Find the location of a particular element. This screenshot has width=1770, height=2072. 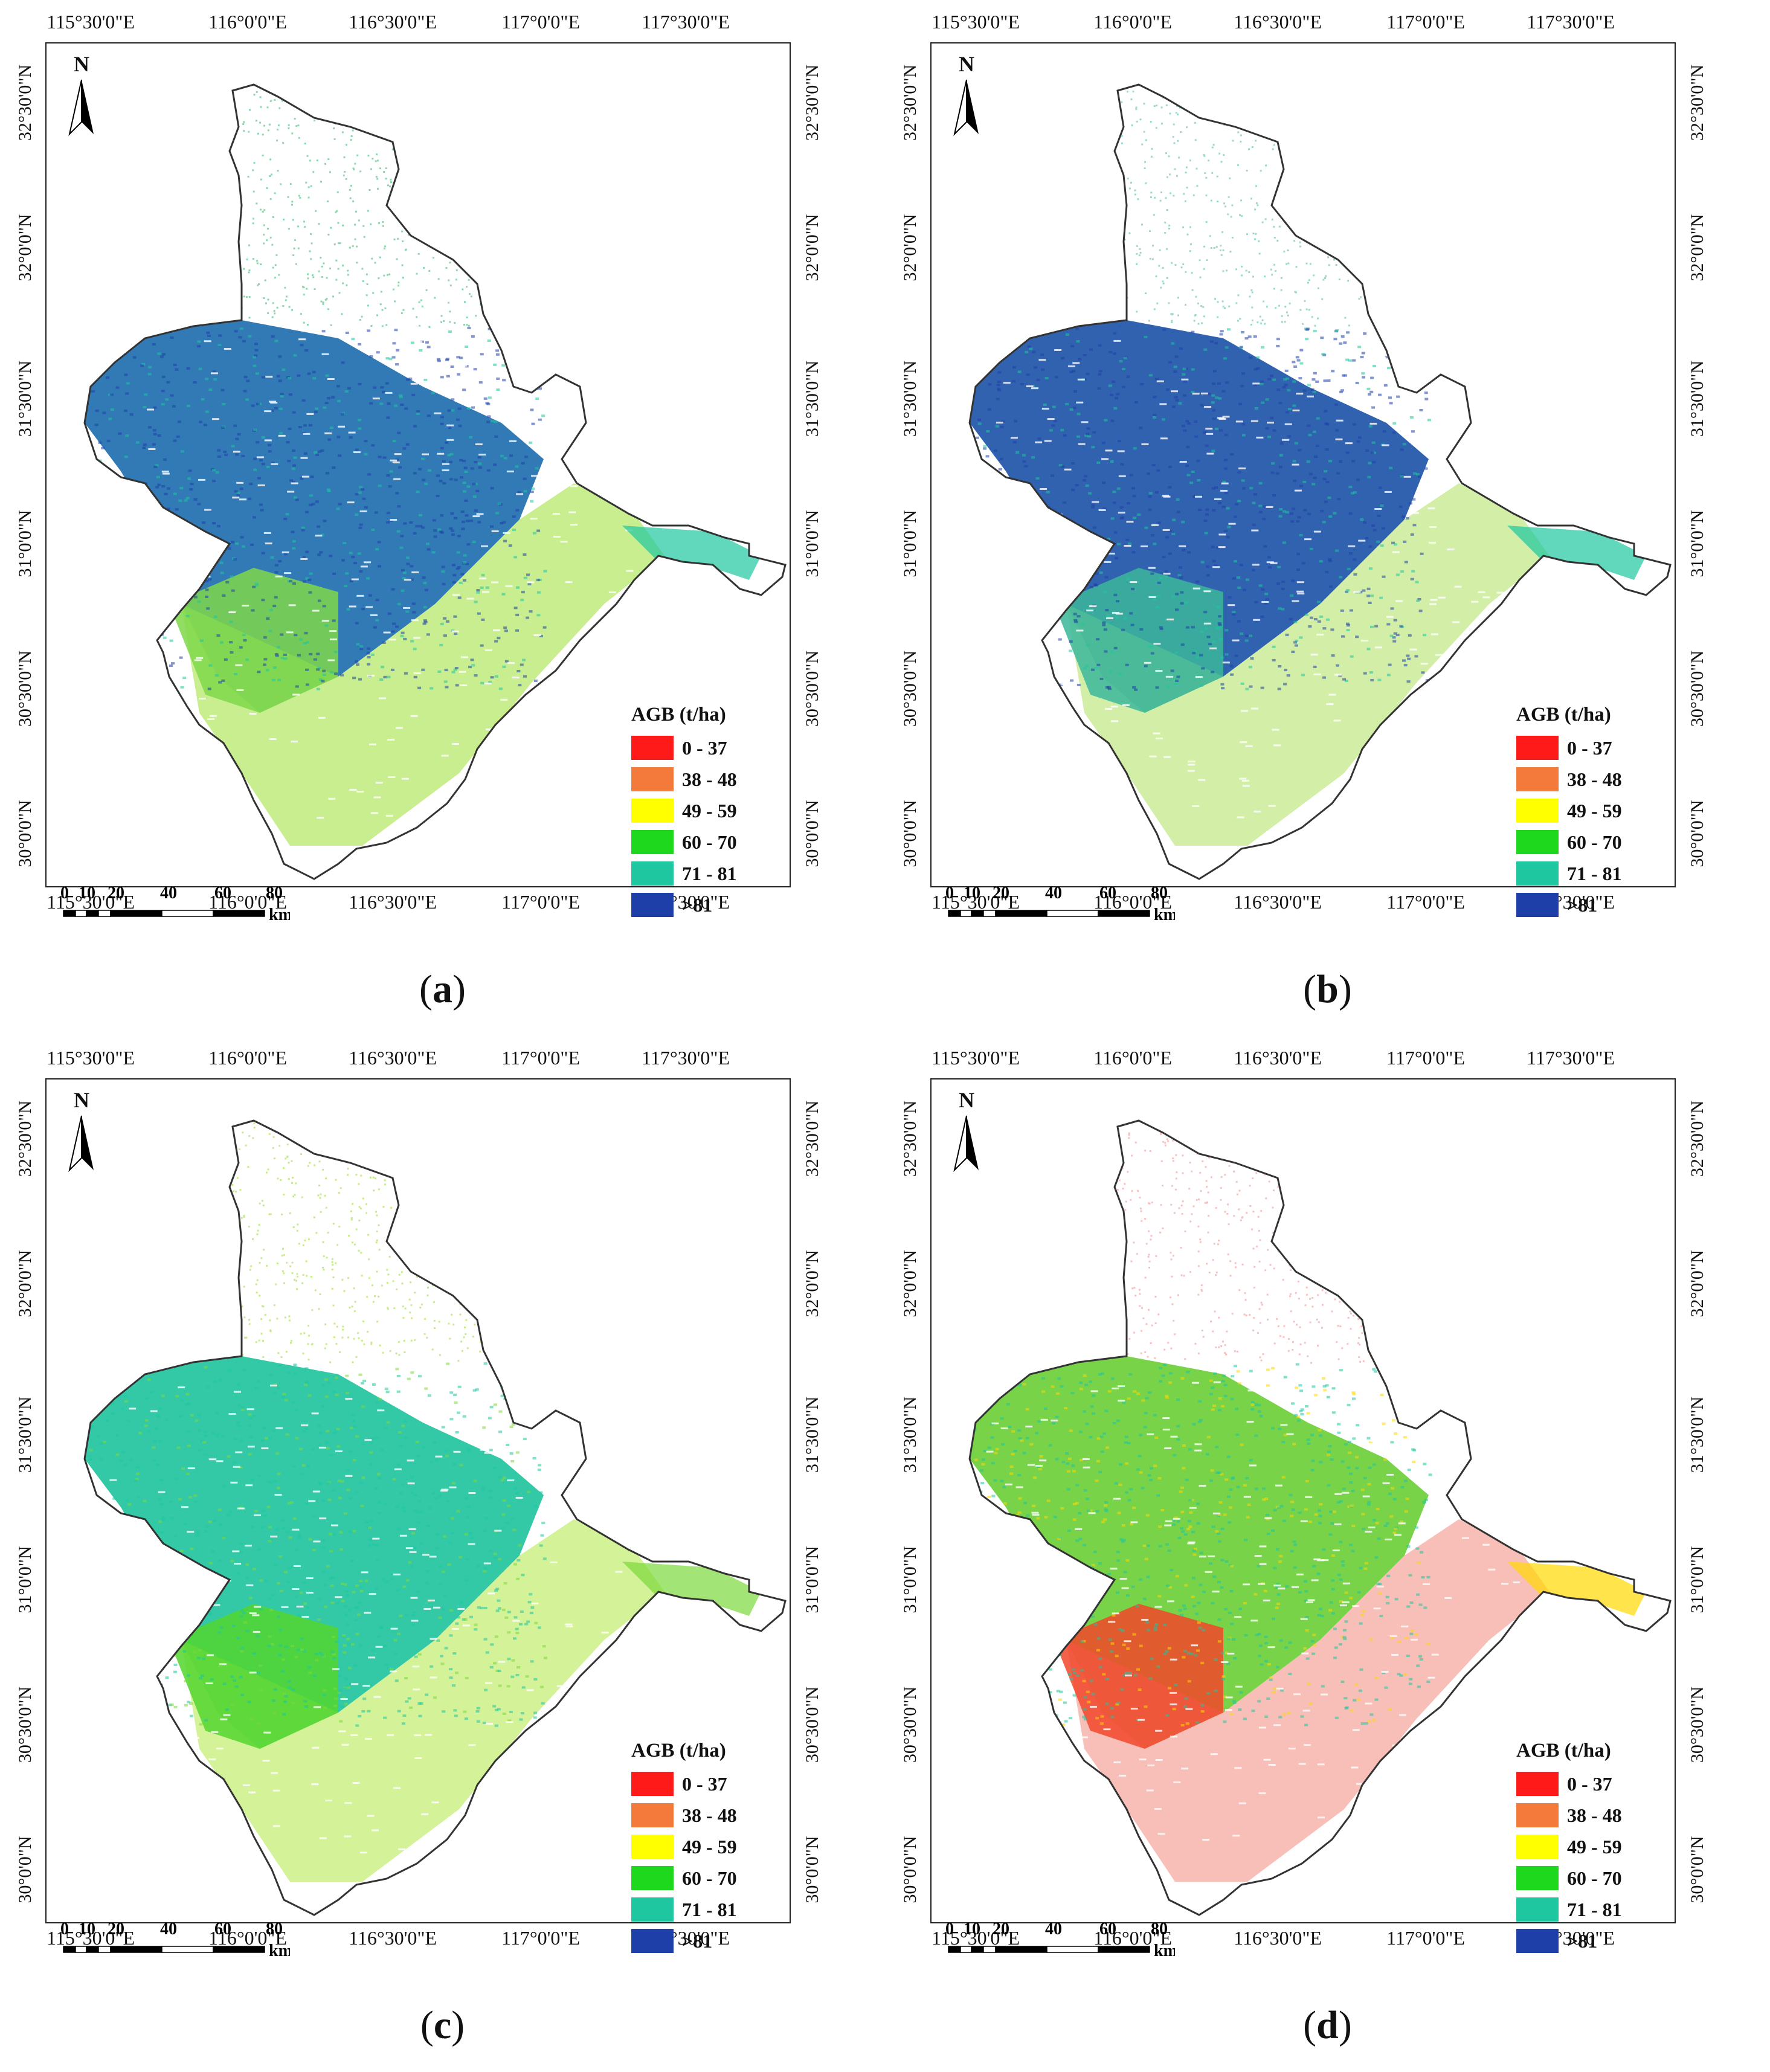

legend-item: 0 - 37 is located at coordinates (703, 1784).